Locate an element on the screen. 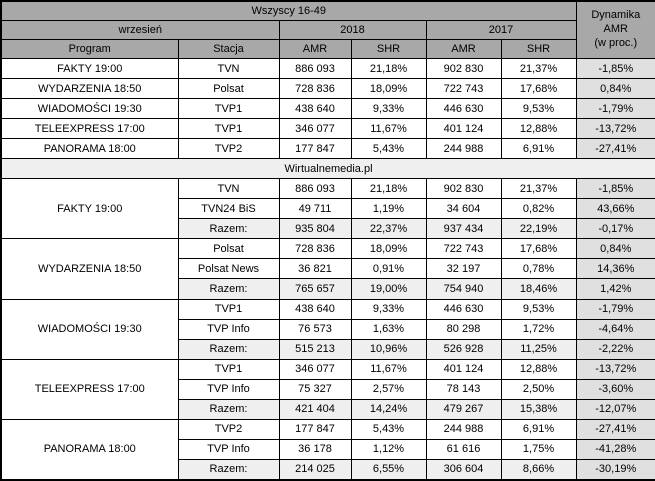  cell-shr-2018: 1,12% is located at coordinates (388, 449).